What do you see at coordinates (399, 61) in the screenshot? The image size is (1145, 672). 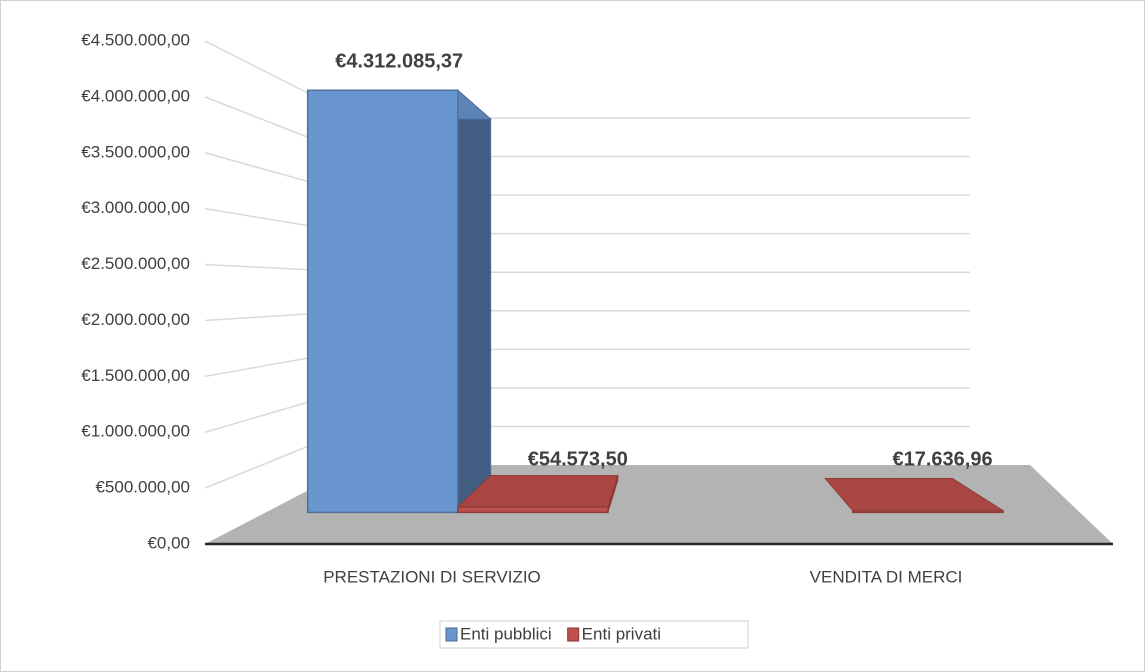 I see `data-label: €4.312.085,37` at bounding box center [399, 61].